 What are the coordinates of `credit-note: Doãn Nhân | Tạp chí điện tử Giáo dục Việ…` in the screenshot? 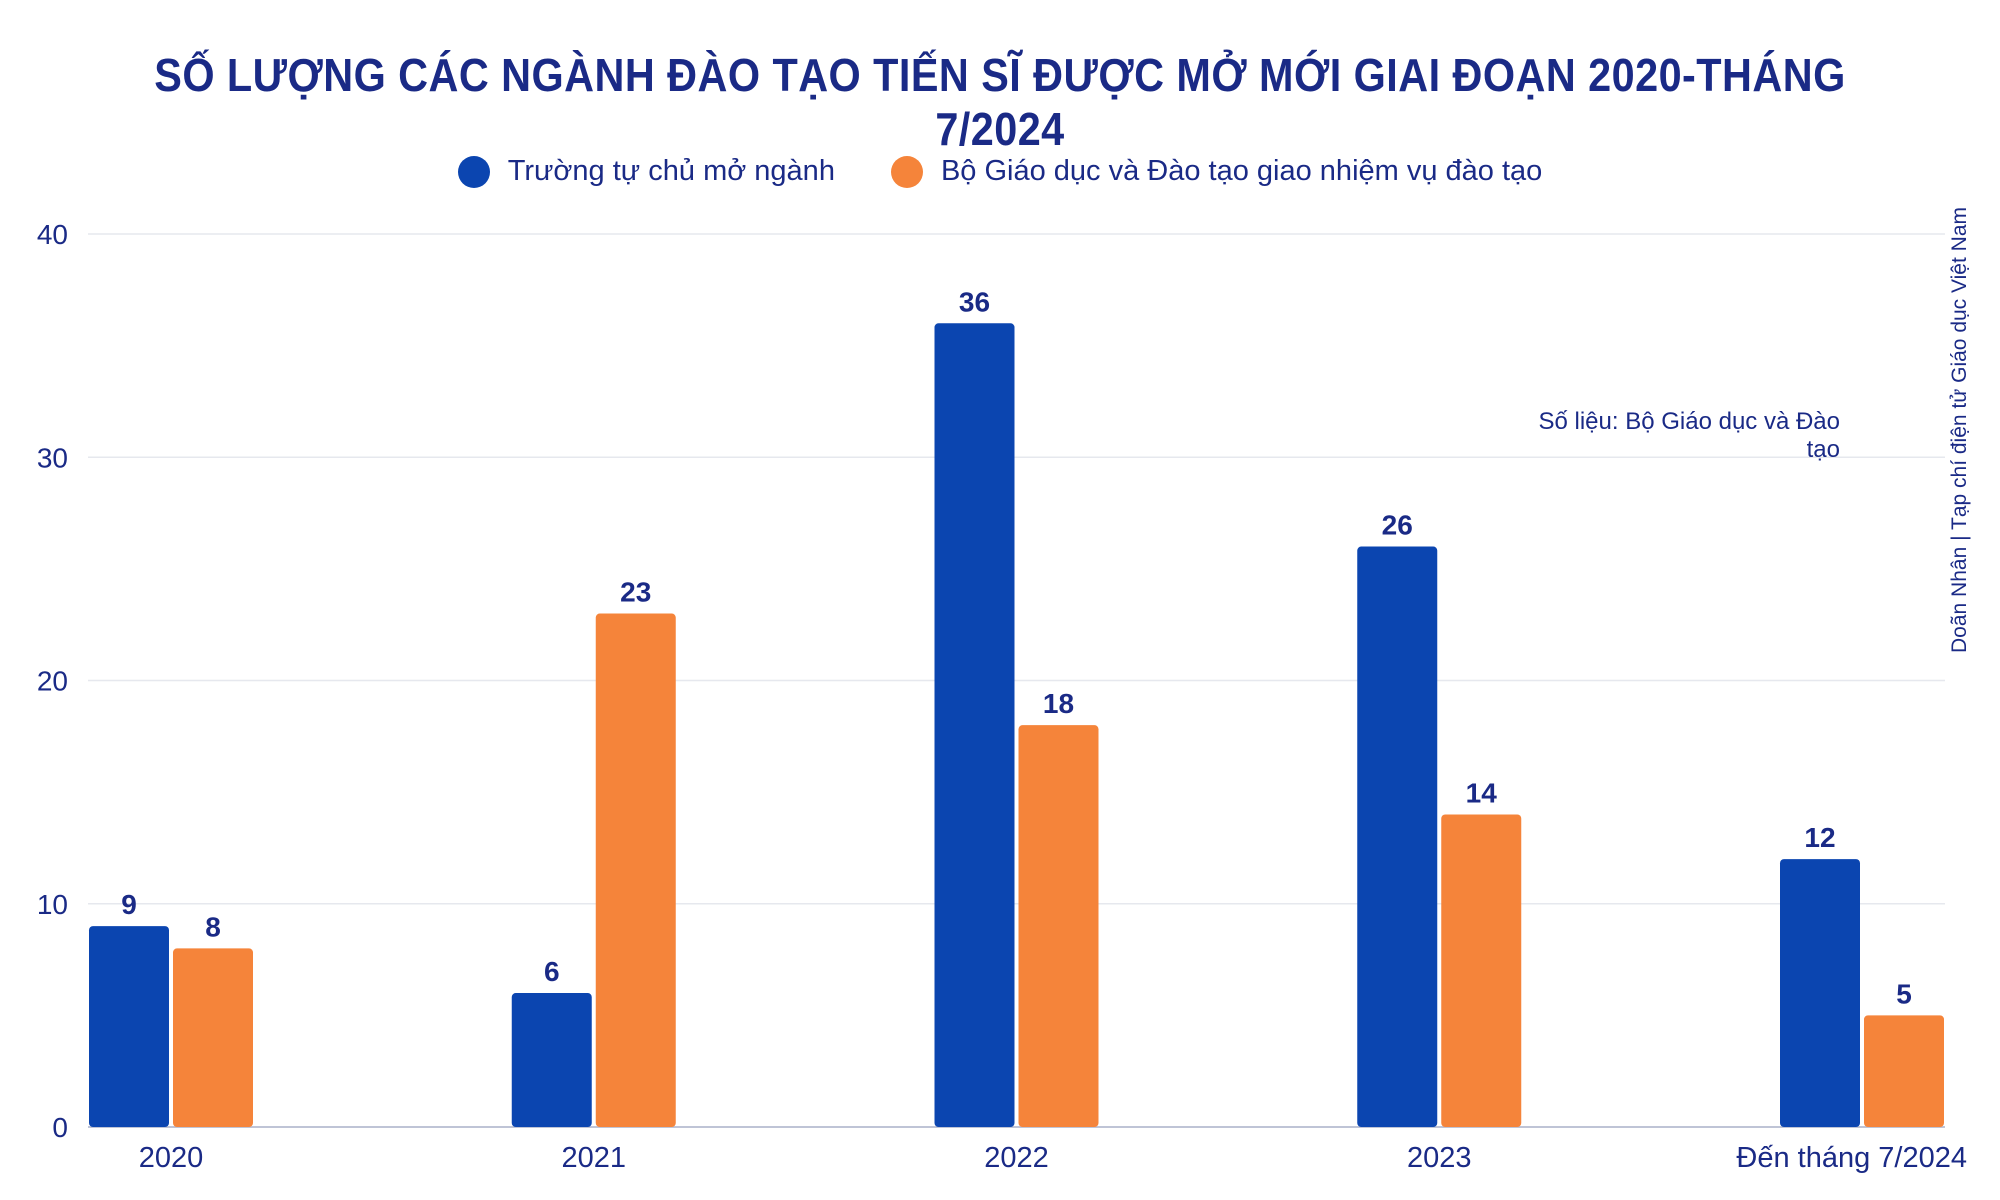 It's located at (1959, 430).